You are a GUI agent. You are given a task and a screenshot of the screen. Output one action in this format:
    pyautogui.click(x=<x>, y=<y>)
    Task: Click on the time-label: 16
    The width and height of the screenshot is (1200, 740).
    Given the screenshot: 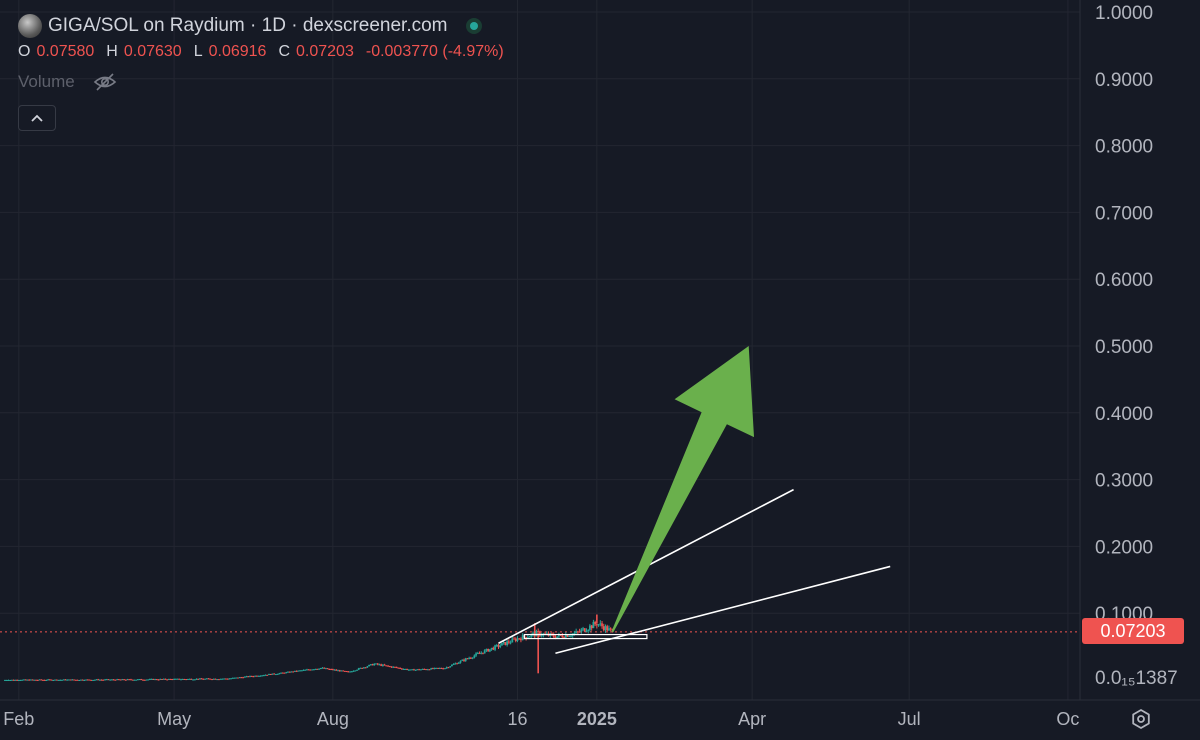 What is the action you would take?
    pyautogui.click(x=517, y=719)
    